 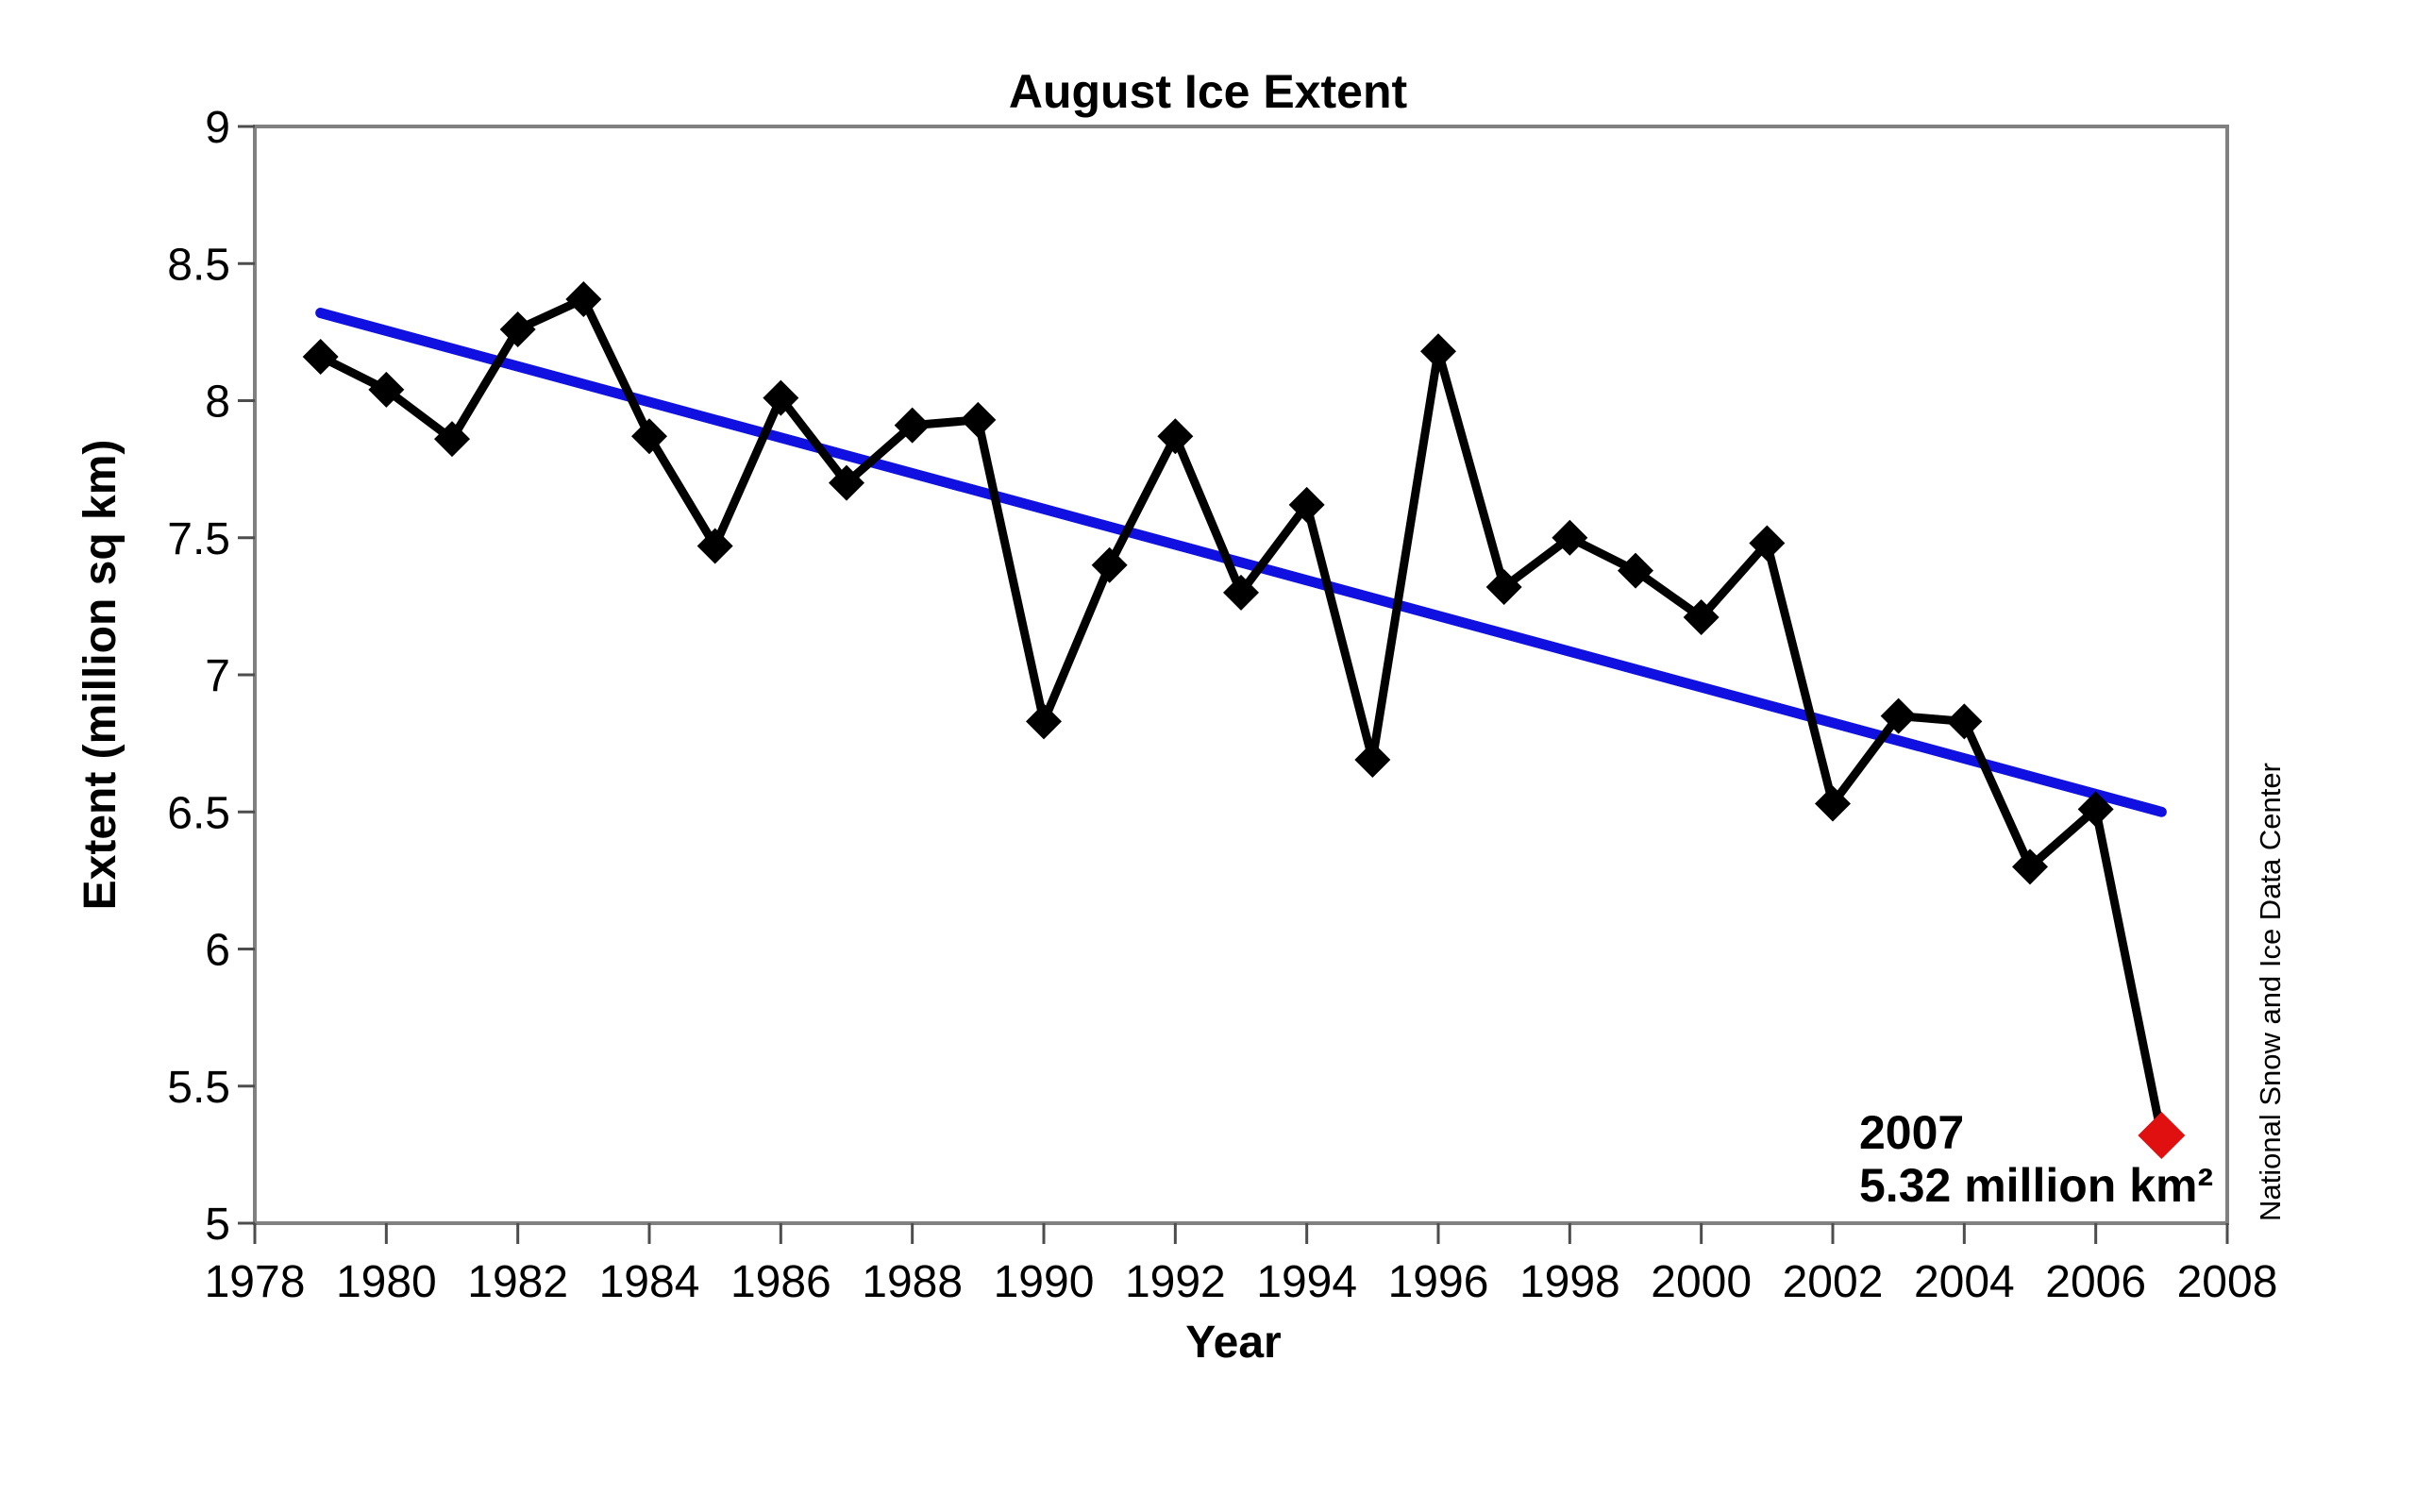 I want to click on x-tick-label: 2004, so click(x=1964, y=1282).